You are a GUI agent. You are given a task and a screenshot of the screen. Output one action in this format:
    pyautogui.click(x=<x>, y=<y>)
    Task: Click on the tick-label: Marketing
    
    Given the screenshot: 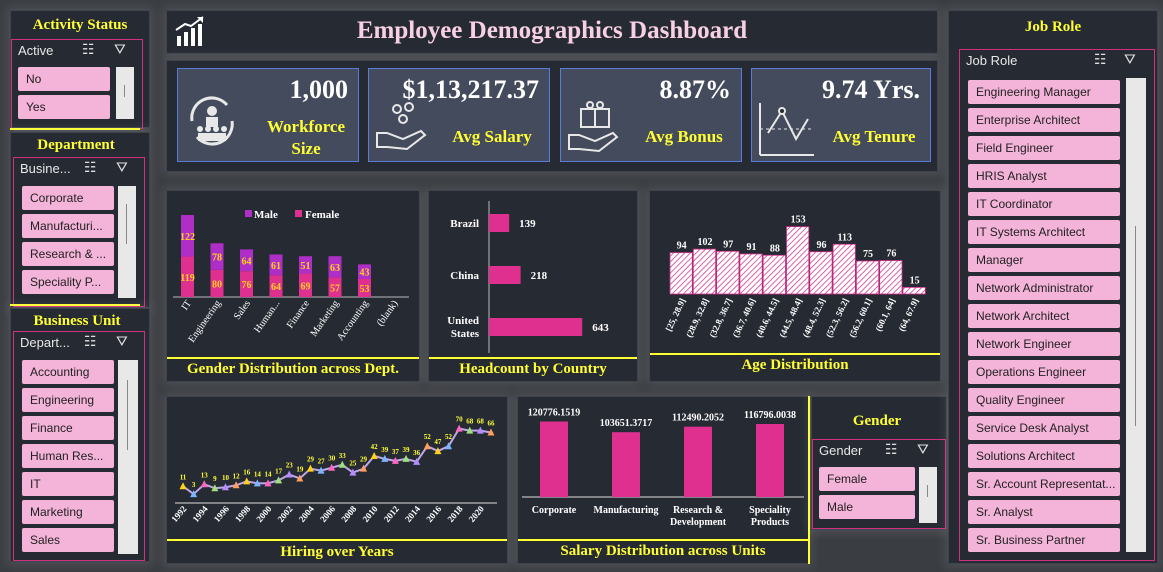 What is the action you would take?
    pyautogui.click(x=325, y=318)
    